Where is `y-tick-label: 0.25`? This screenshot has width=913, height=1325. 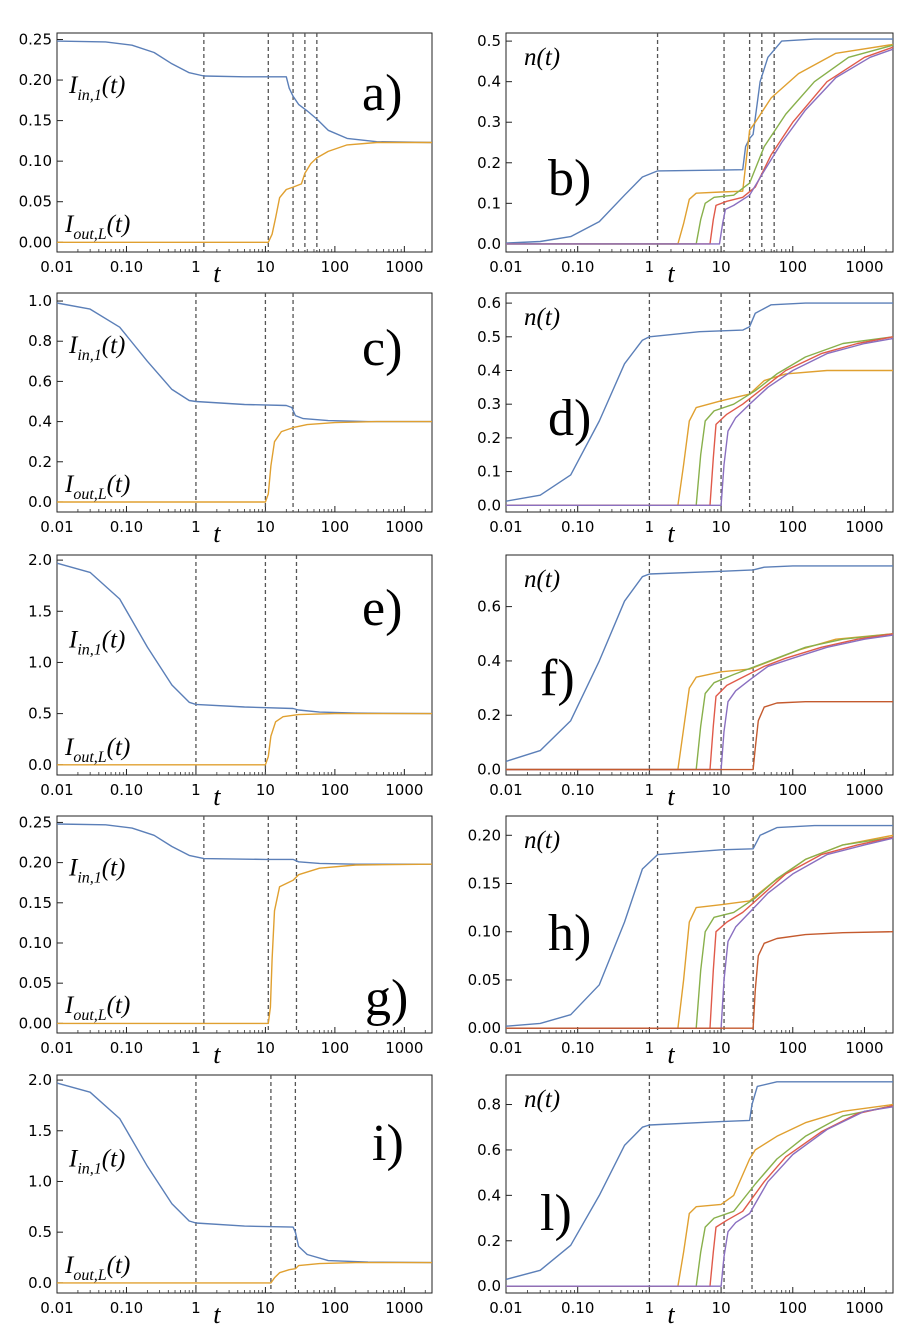
y-tick-label: 0.25 is located at coordinates (35, 822).